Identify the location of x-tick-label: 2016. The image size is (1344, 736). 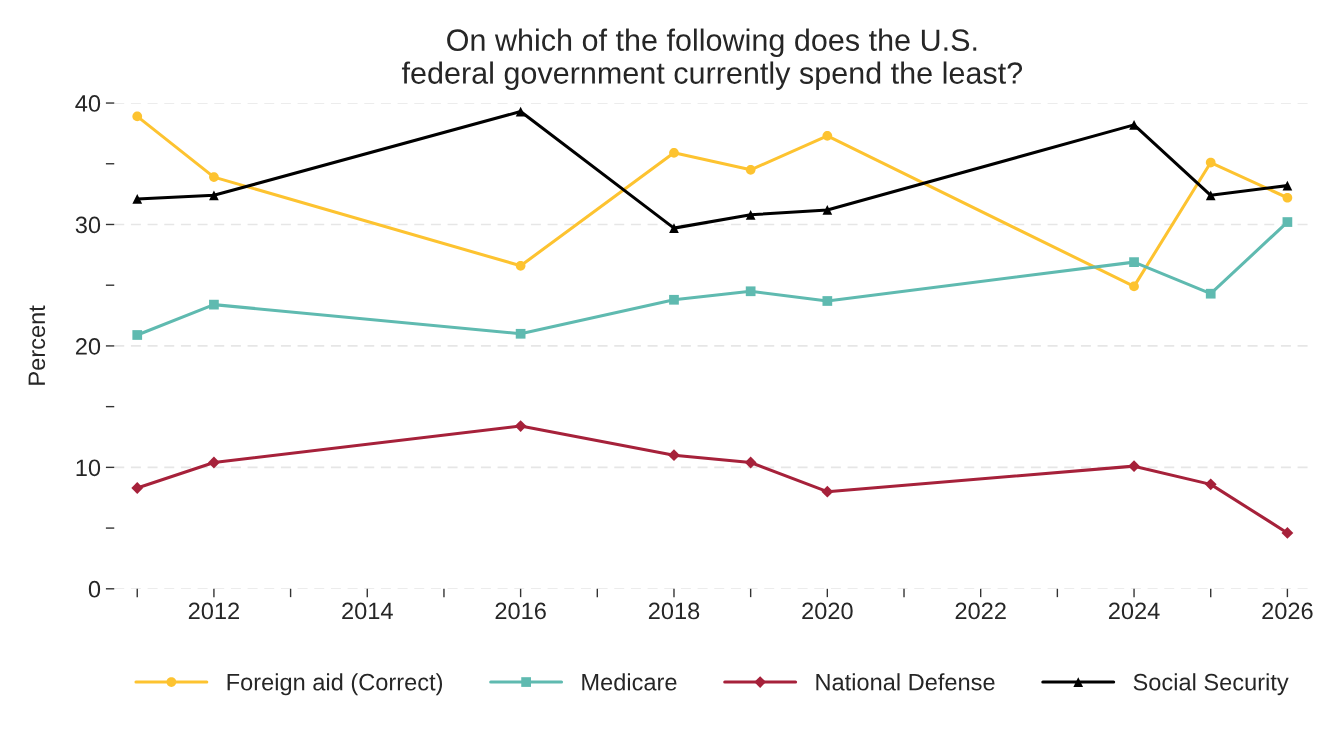
(520, 611).